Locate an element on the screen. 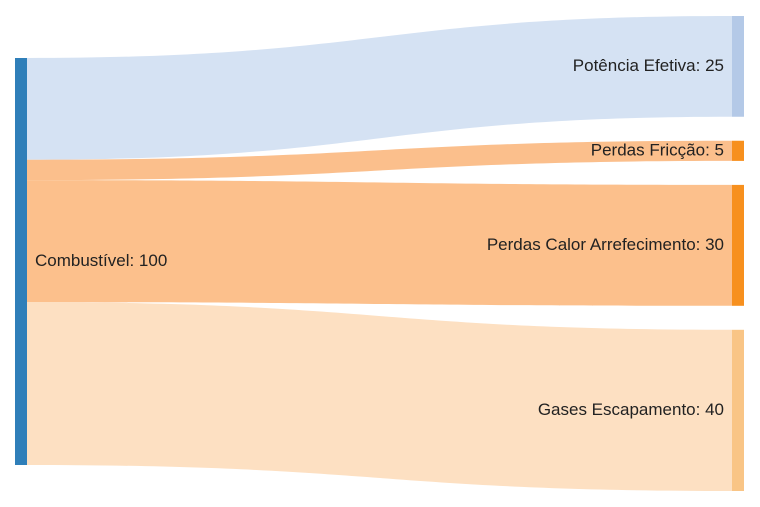 This screenshot has height=507, width=760. node-gases-escapamento is located at coordinates (738, 410).